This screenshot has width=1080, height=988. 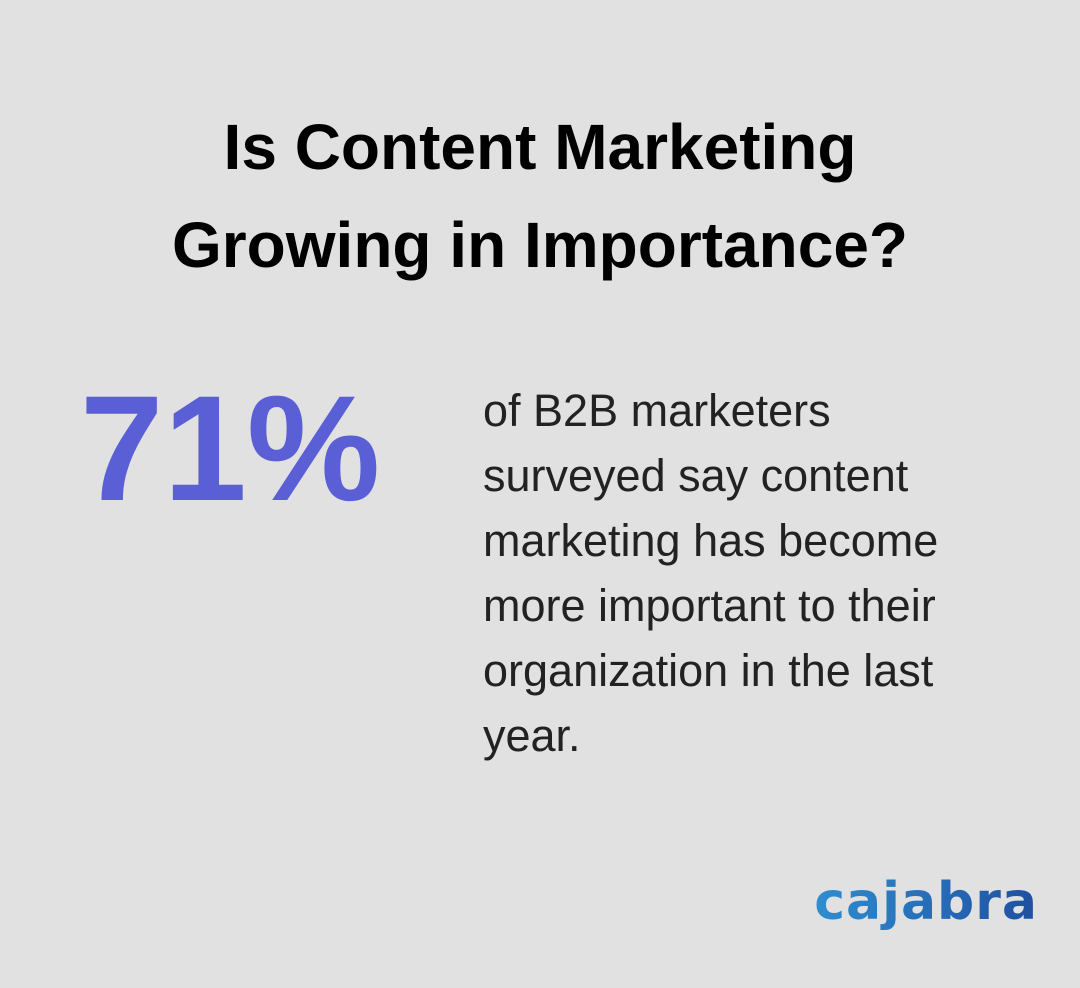 I want to click on description-line: marketing has become, so click(x=711, y=540).